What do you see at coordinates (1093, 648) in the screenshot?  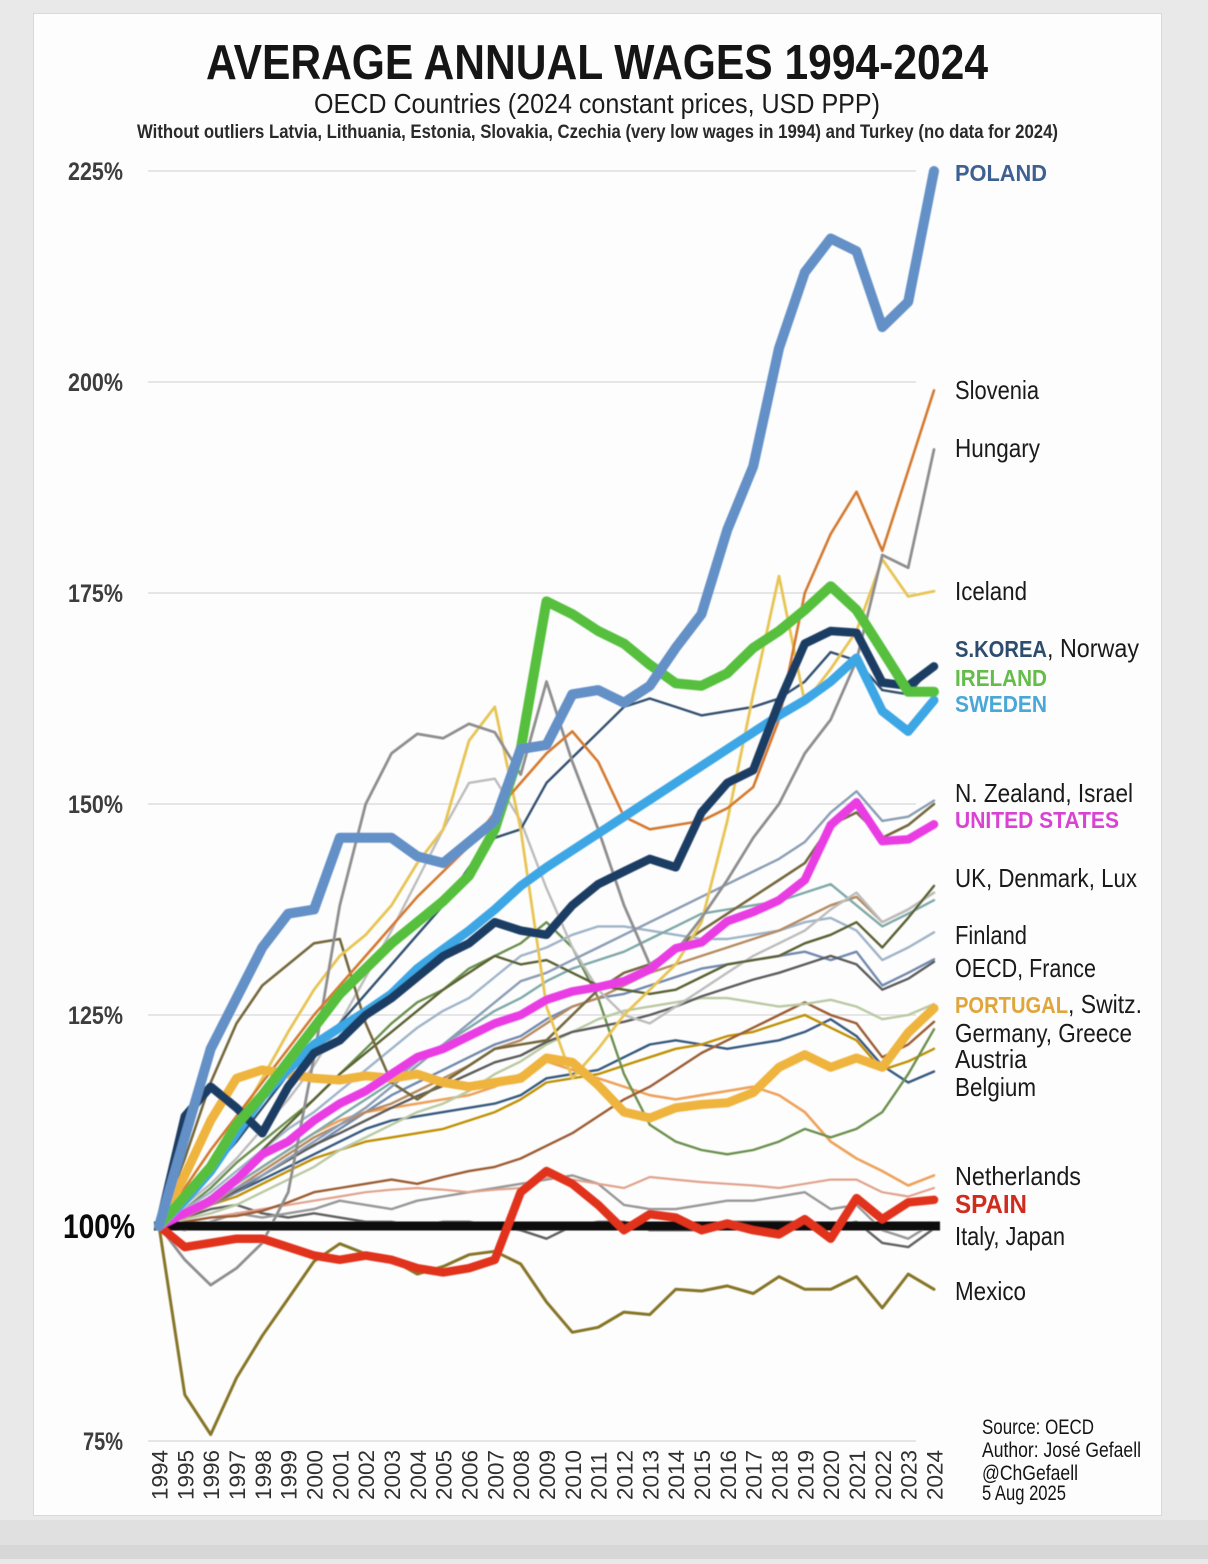 I see `svg-text: , Norway` at bounding box center [1093, 648].